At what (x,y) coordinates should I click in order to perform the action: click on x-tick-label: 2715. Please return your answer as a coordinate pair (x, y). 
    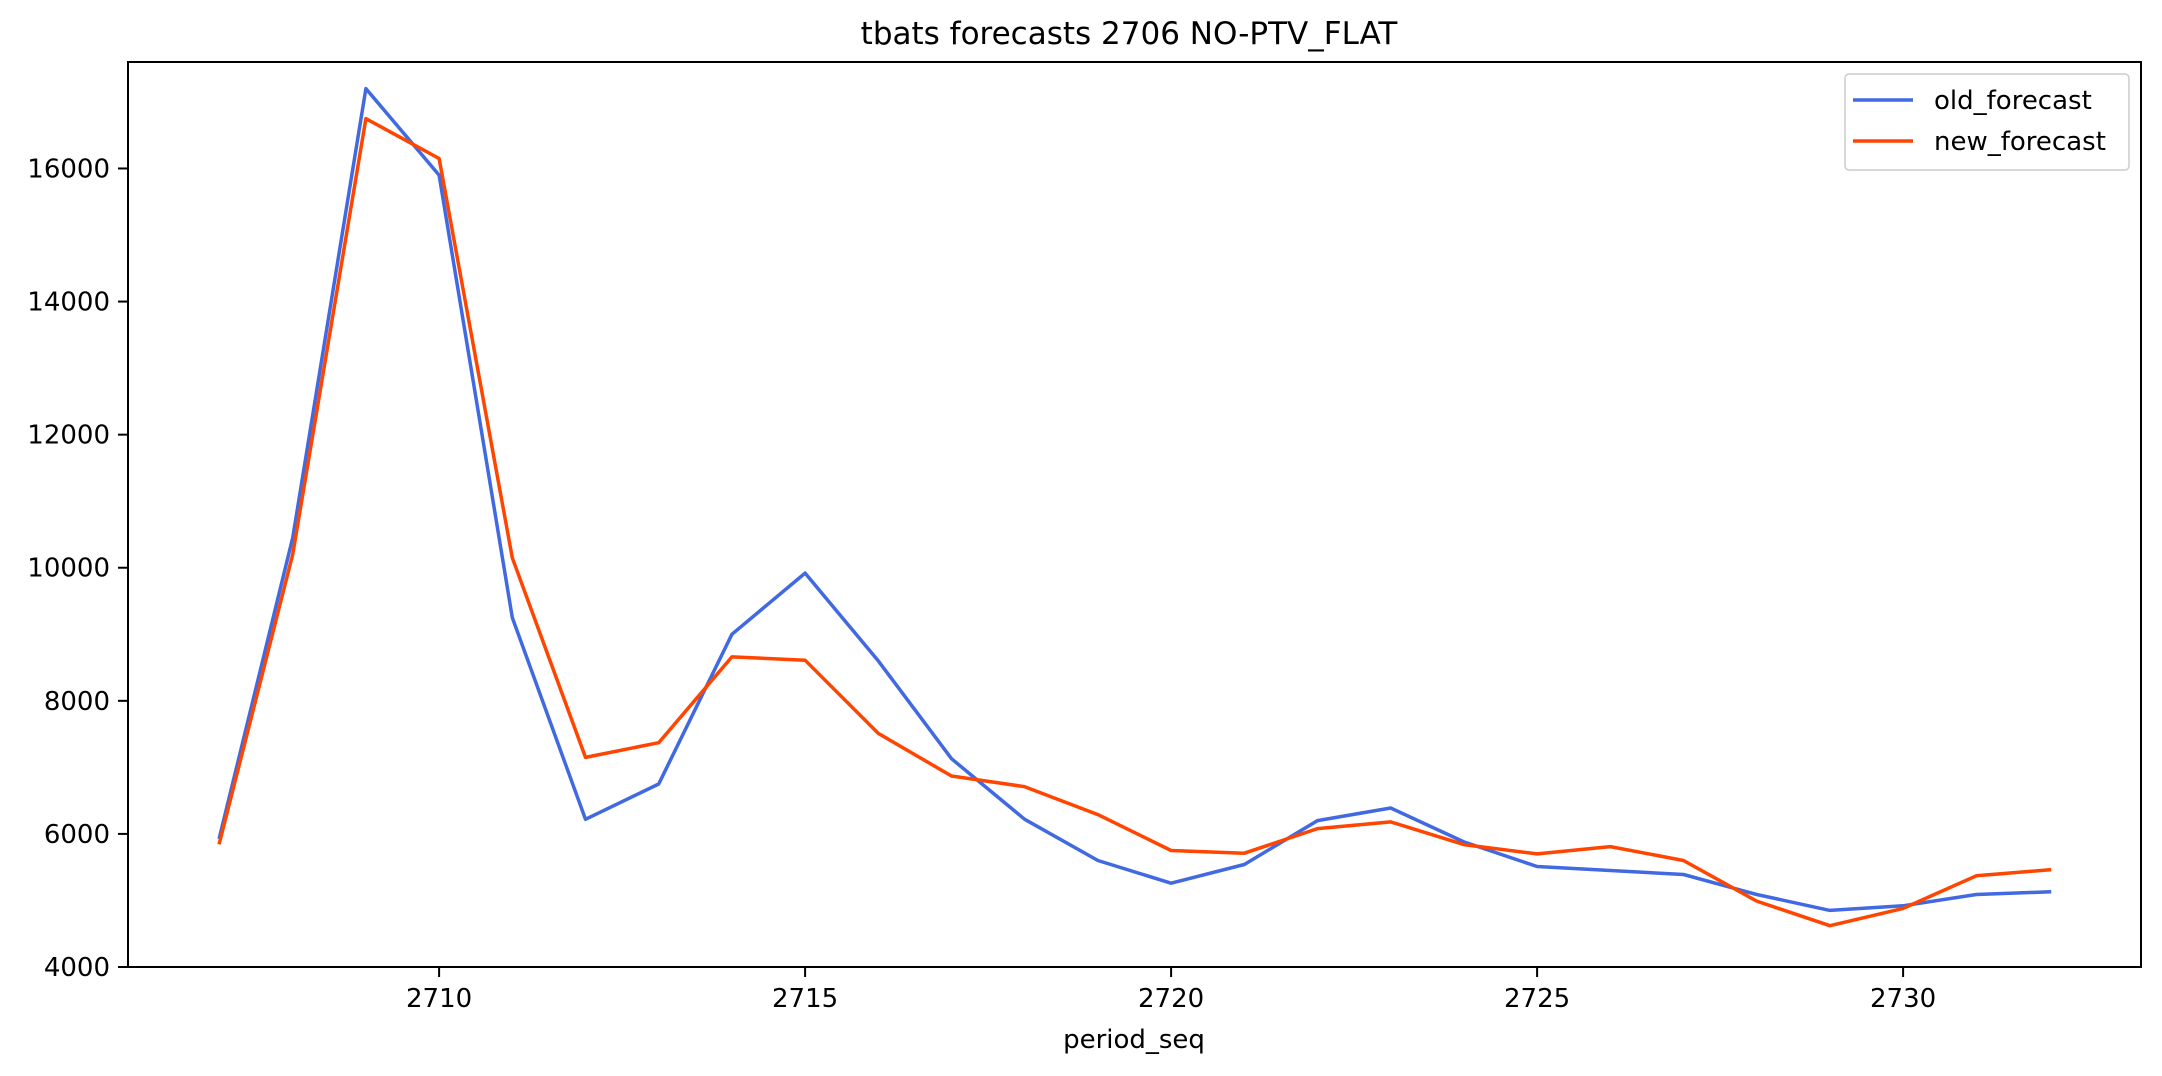
    Looking at the image, I should click on (805, 999).